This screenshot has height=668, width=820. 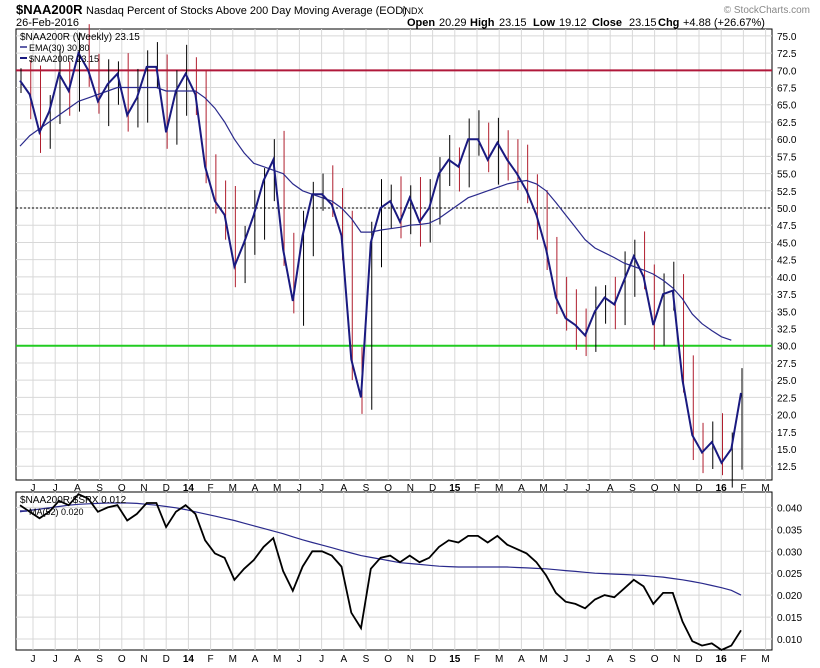 I want to click on y-tick-label: 0.040, so click(x=789, y=508).